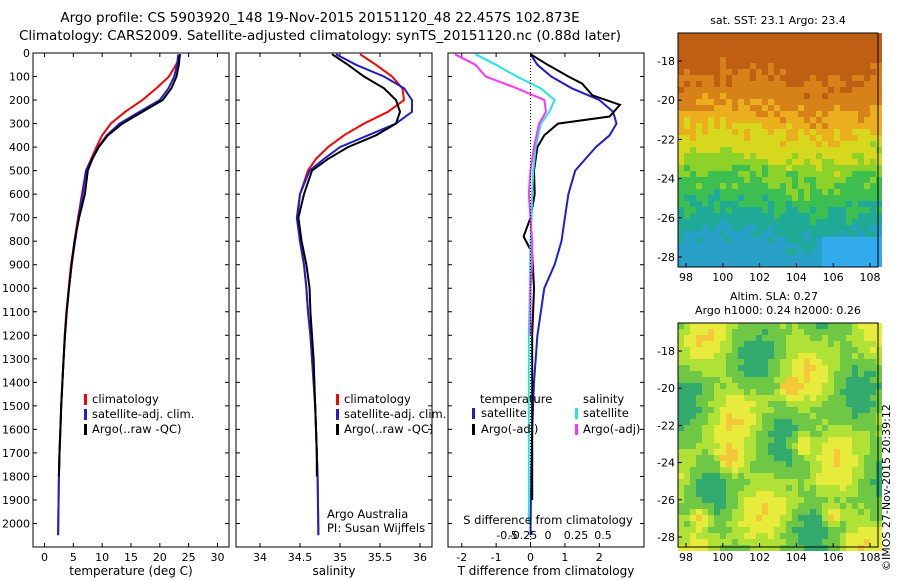  I want to click on depth-tick-label: 1600, so click(16, 429).